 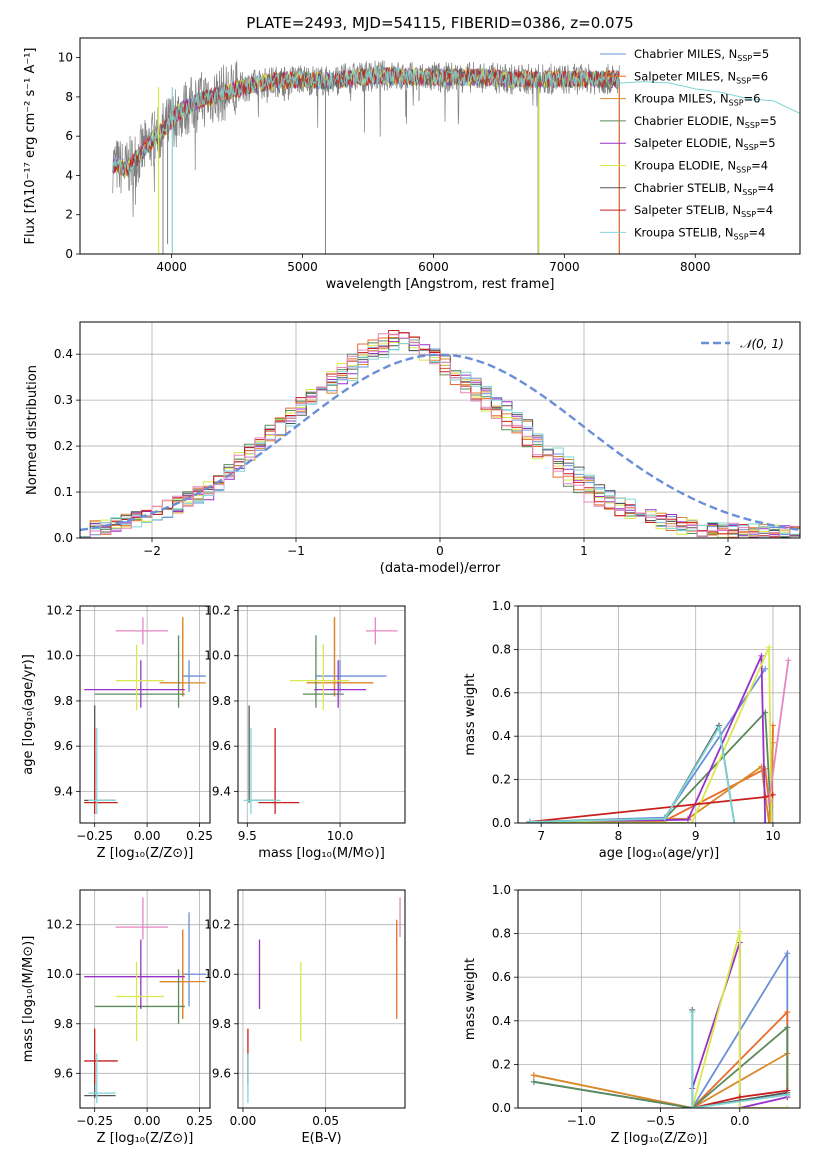 I want to click on x-axis-label: E(B-V), so click(x=321, y=1138).